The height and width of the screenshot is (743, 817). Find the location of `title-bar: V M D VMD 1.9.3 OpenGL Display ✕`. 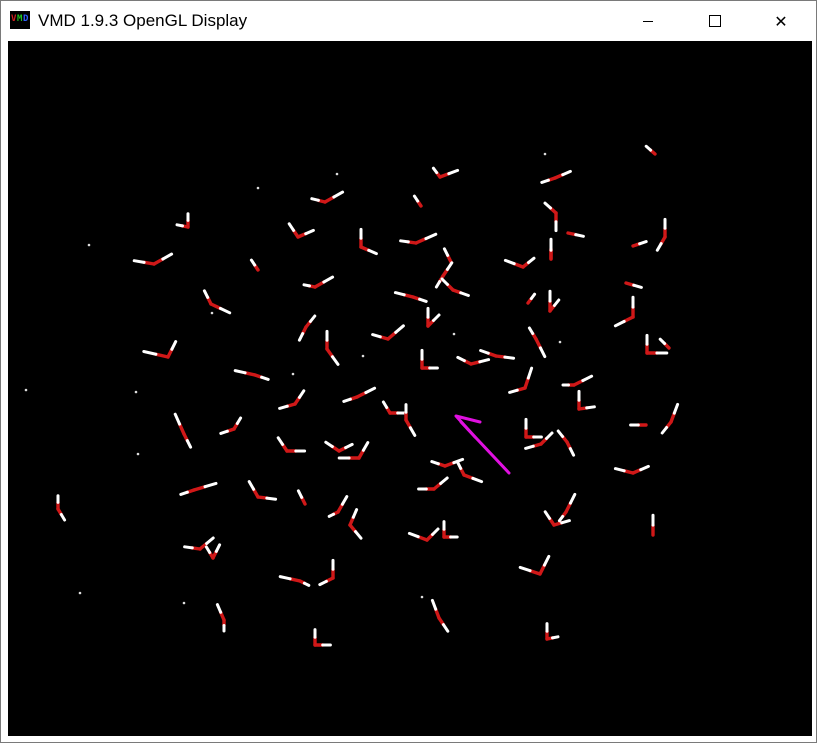

title-bar: V M D VMD 1.9.3 OpenGL Display ✕ is located at coordinates (408, 21).